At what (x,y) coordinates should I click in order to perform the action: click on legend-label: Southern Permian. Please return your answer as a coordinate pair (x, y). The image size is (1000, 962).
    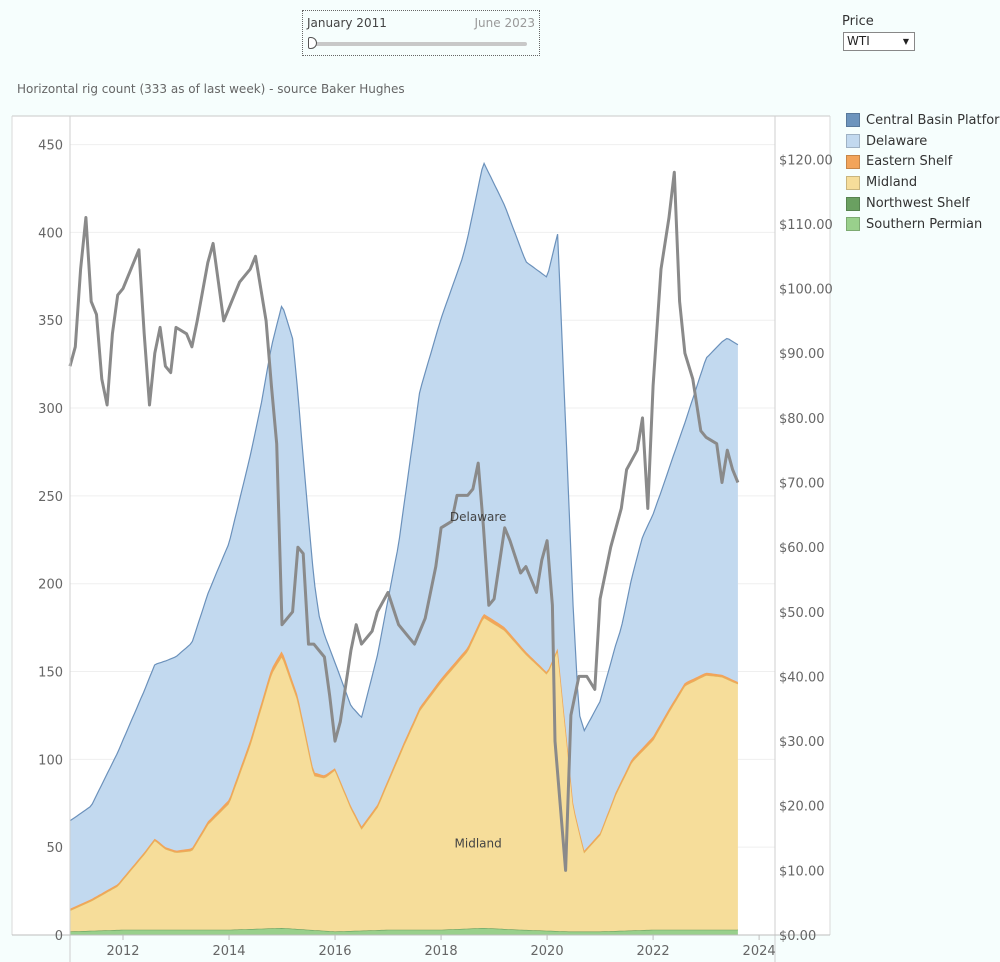
    Looking at the image, I should click on (924, 224).